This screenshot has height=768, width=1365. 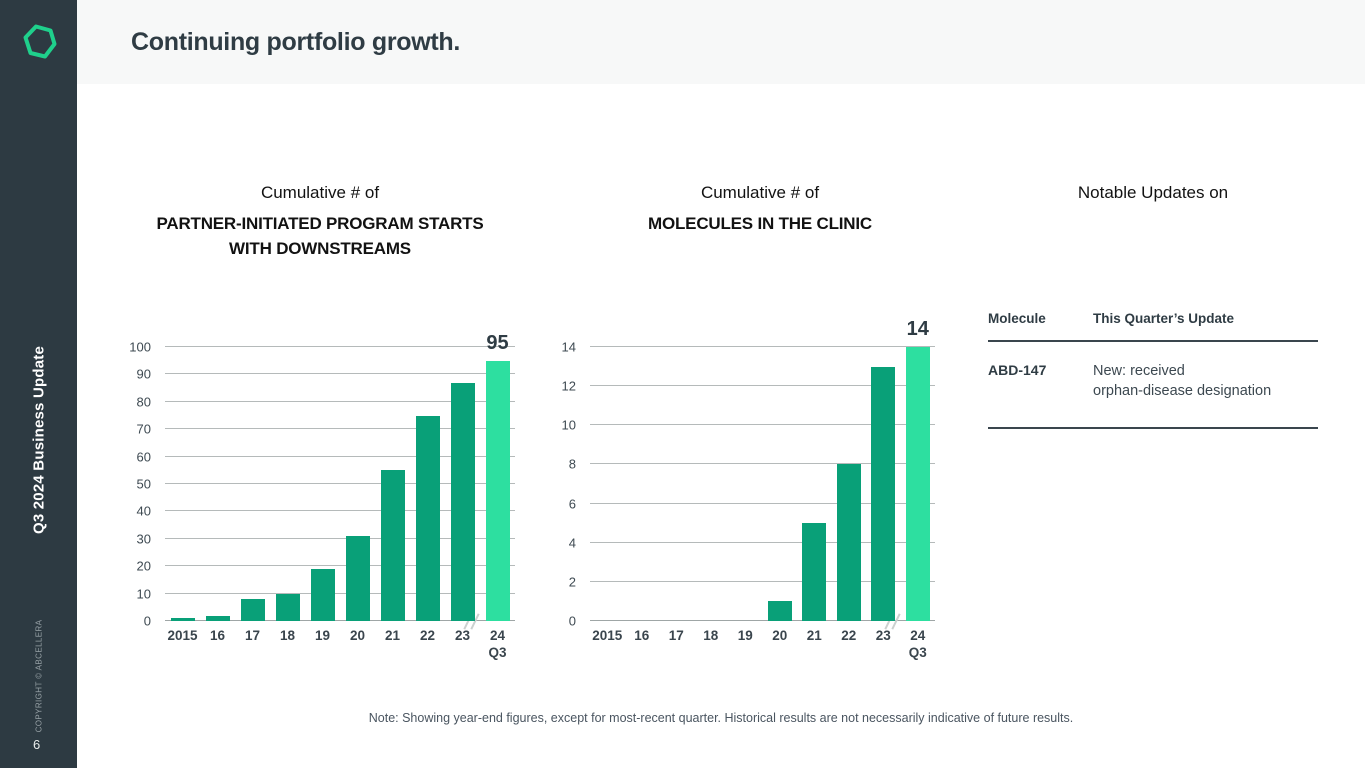 I want to click on x-tick-label: 19, so click(x=322, y=645).